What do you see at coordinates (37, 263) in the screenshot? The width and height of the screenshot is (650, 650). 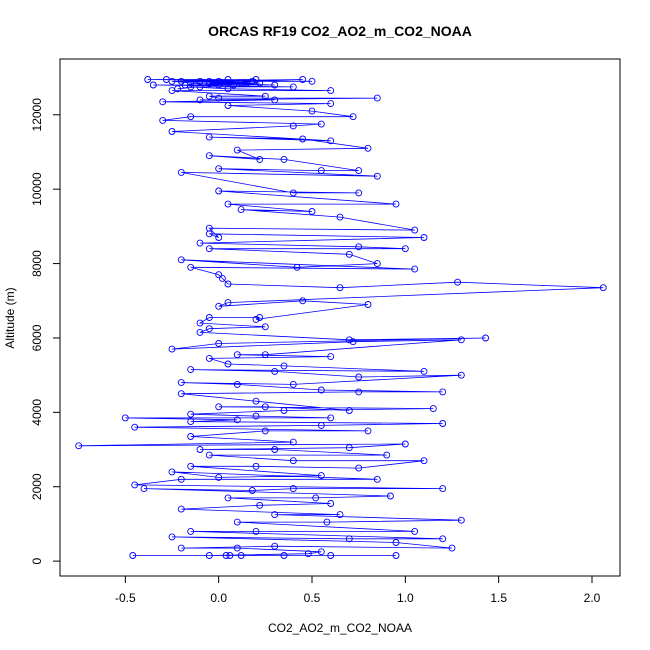 I see `y-tick-label: 8000` at bounding box center [37, 263].